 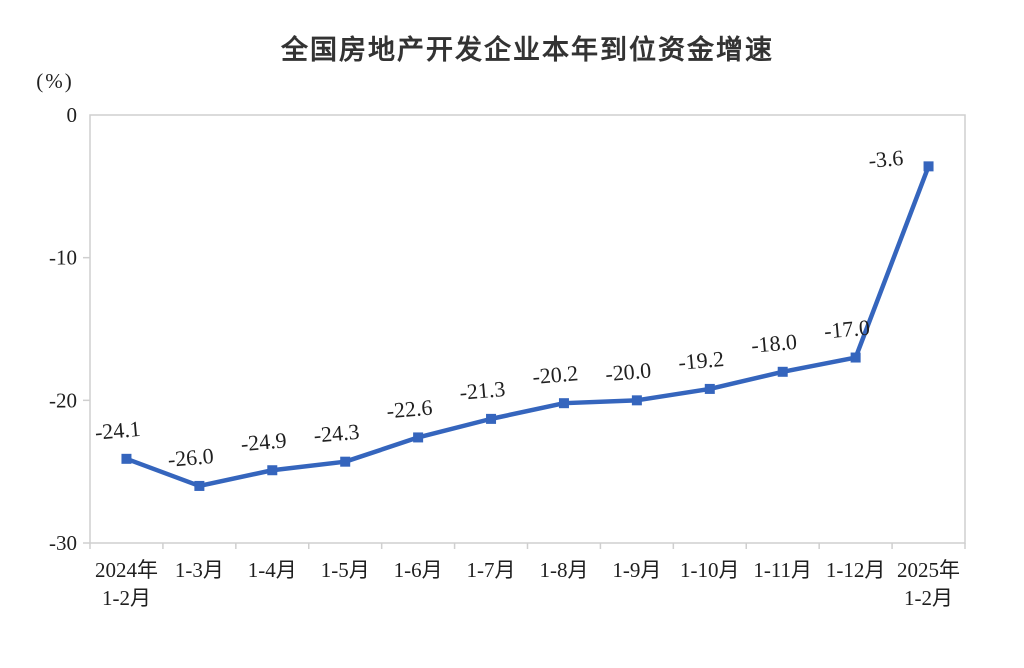 What do you see at coordinates (555, 374) in the screenshot?
I see `data-point-label: -20.2` at bounding box center [555, 374].